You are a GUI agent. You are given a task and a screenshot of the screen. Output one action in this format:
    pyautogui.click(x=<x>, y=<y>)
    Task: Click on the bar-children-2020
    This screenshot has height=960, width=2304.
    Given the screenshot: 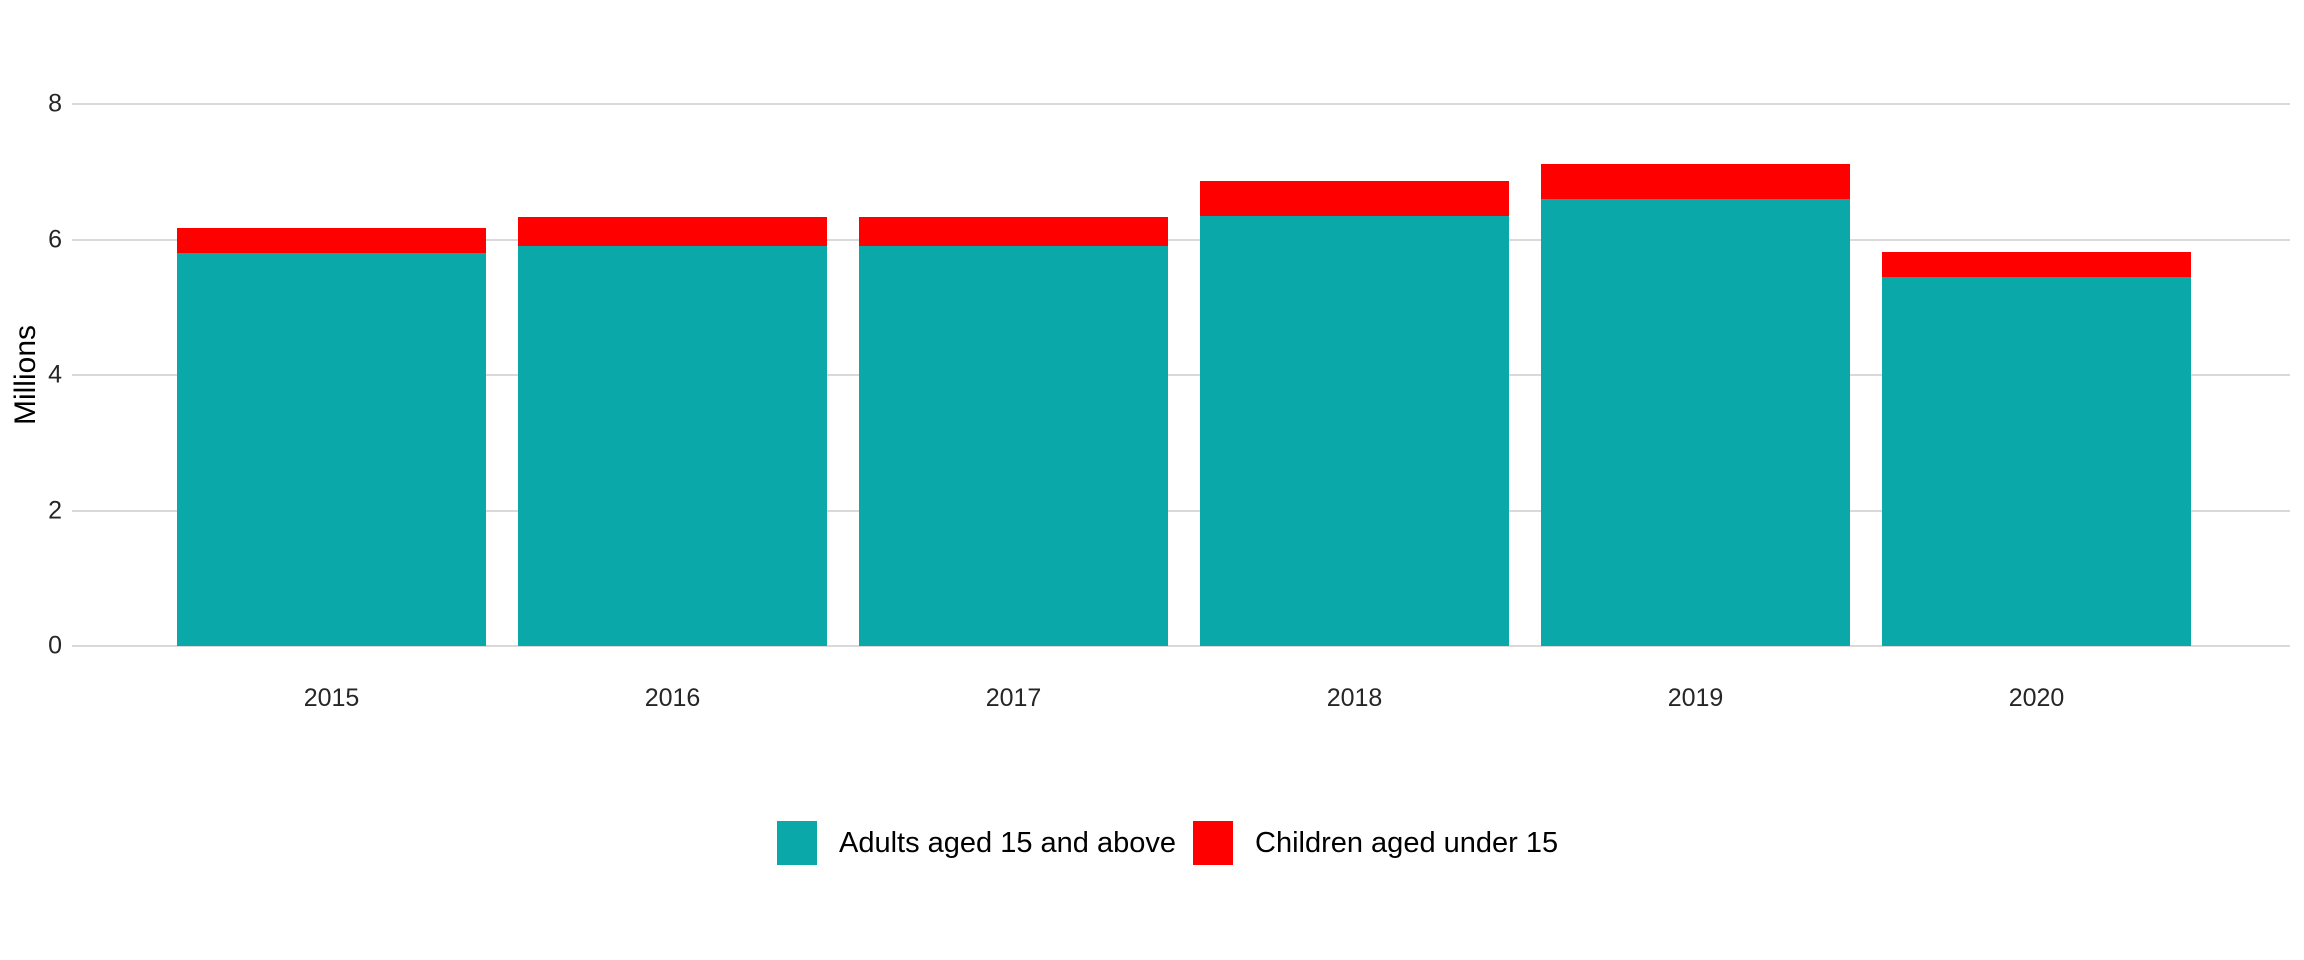 What is the action you would take?
    pyautogui.click(x=2036, y=264)
    